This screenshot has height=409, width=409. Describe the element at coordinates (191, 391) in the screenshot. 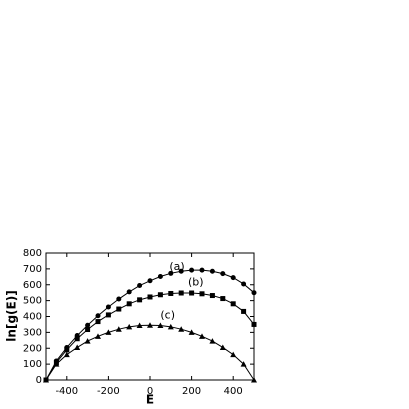

I see `x-tick-label: 200` at that location.